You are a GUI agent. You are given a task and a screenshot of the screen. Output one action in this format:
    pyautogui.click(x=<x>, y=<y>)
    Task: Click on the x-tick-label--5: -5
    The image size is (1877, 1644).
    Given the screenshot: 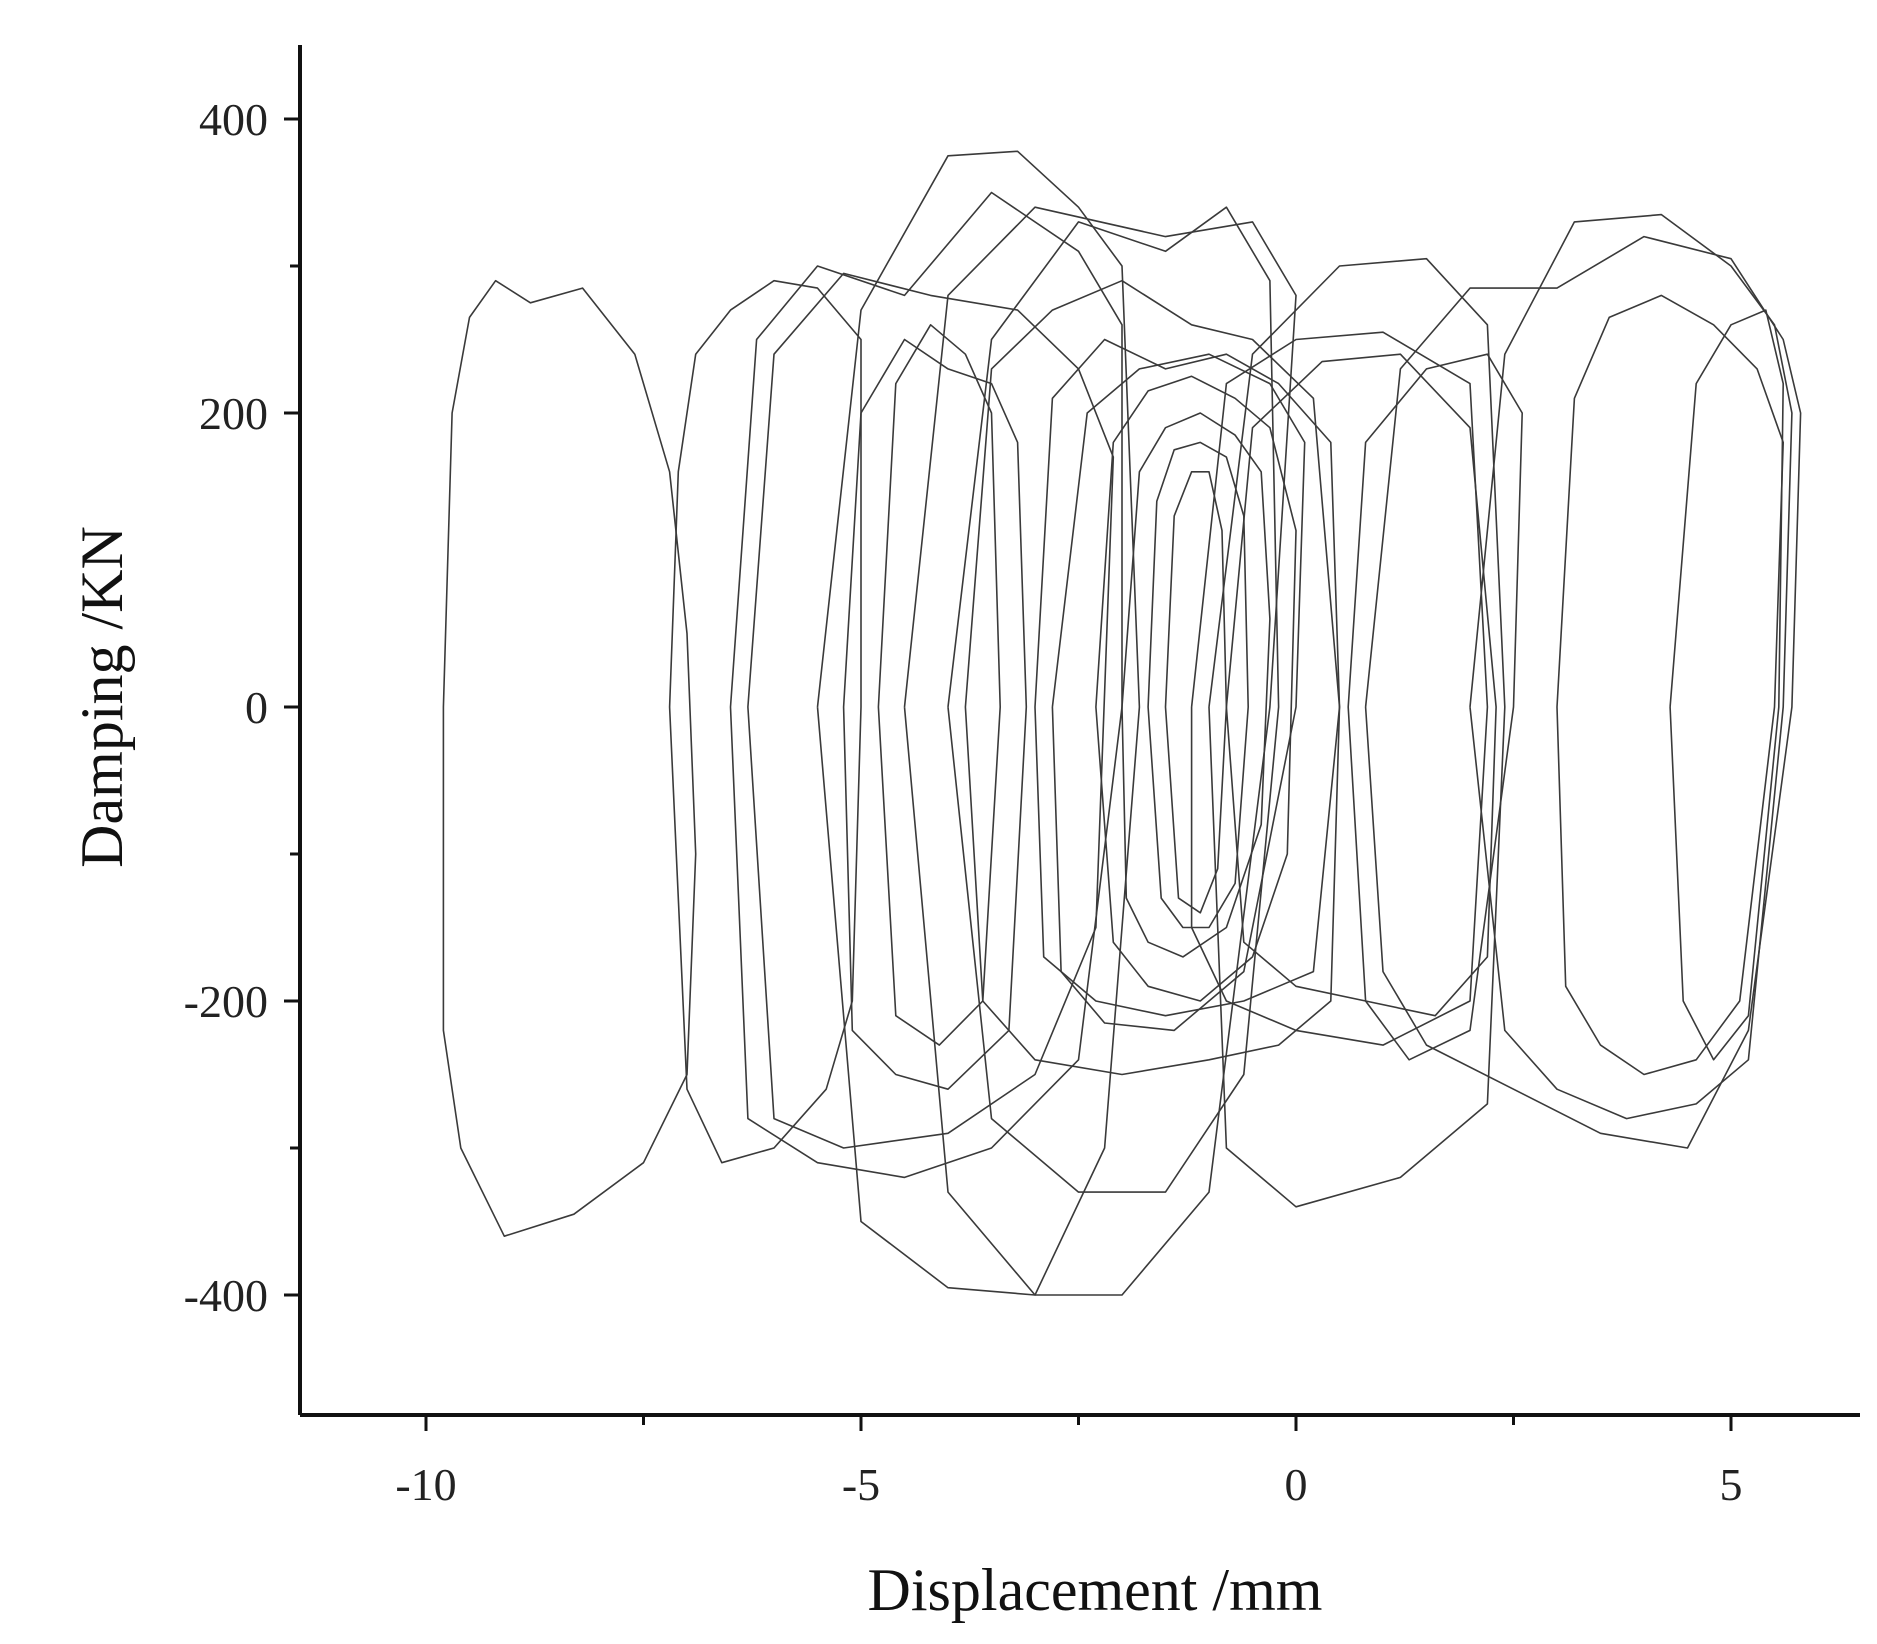 What is the action you would take?
    pyautogui.click(x=861, y=1484)
    